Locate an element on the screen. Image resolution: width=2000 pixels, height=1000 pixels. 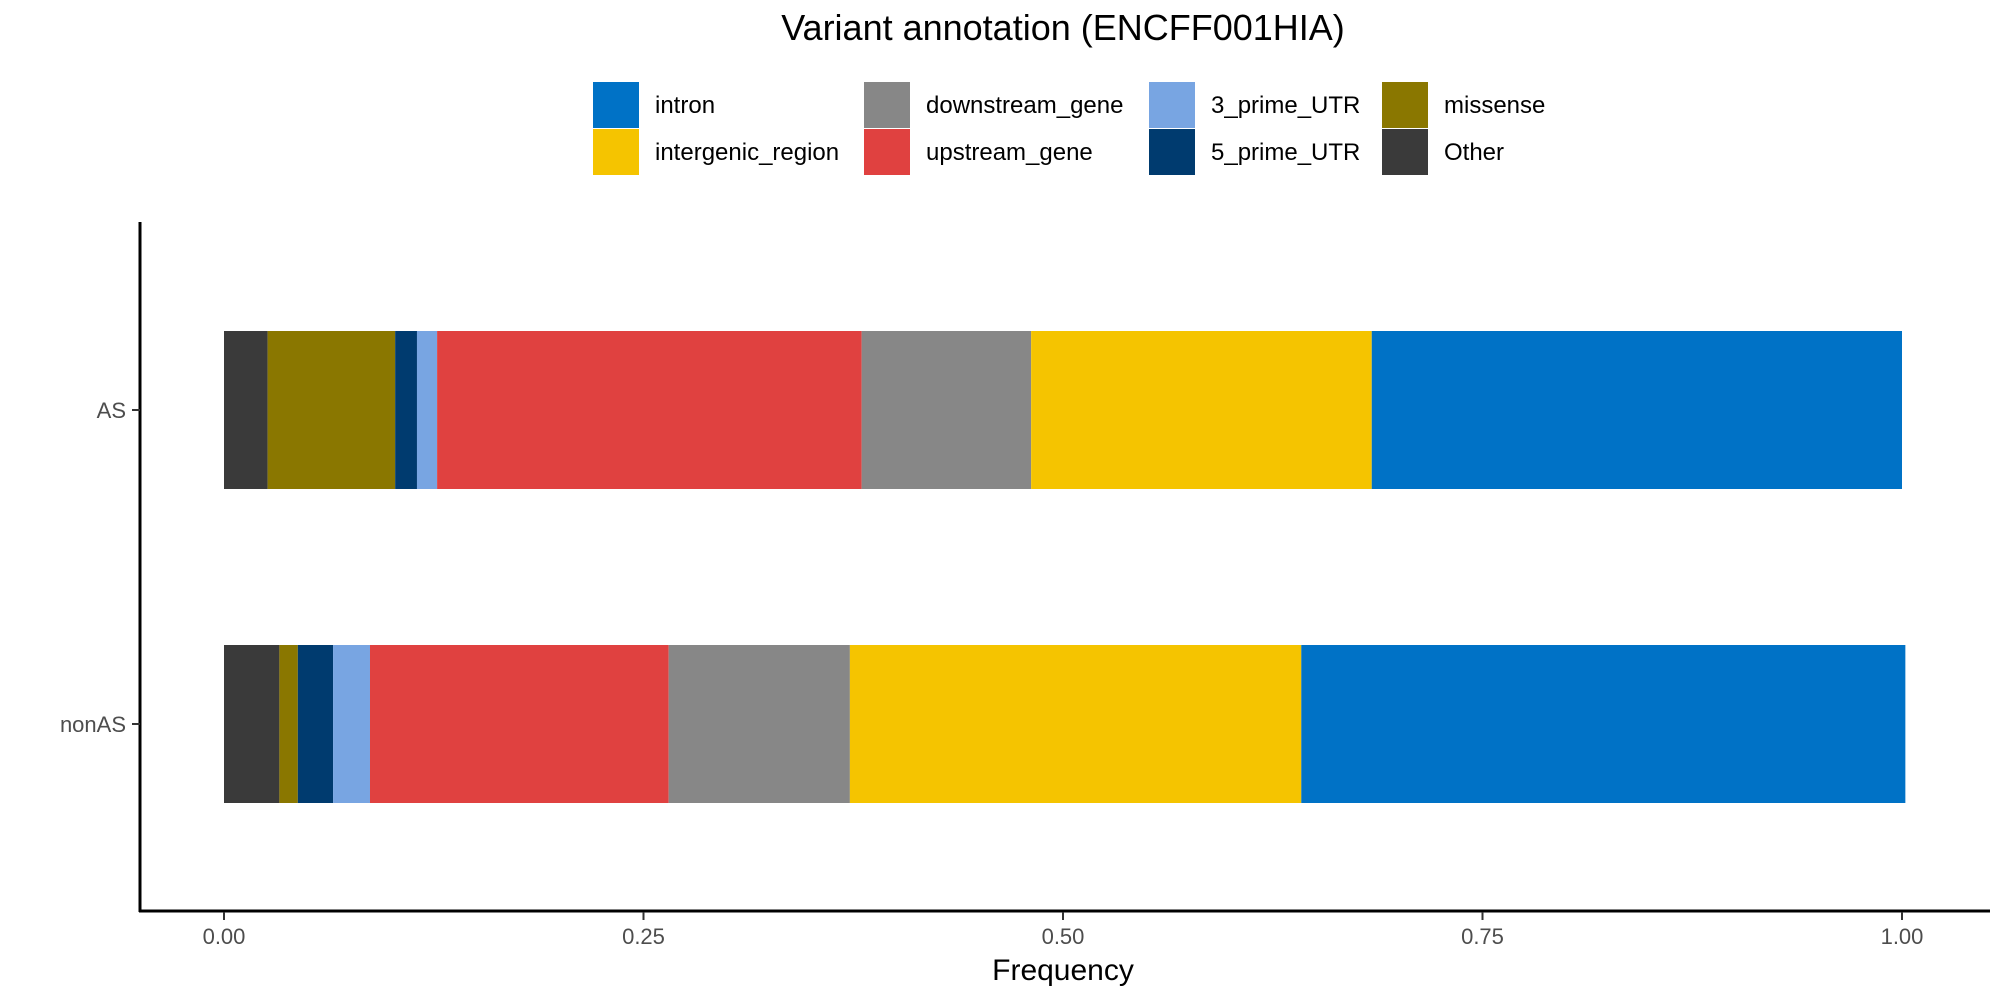
x-tick-label: 0.75 is located at coordinates (1482, 936).